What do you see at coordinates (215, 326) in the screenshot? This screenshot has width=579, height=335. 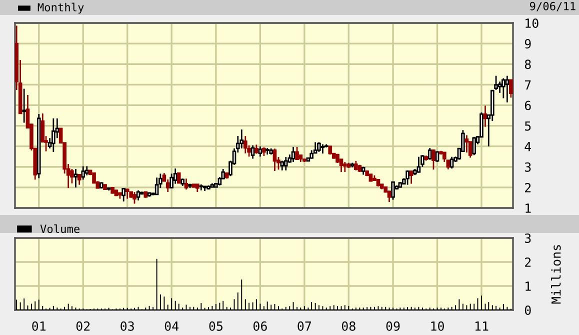 I see `x-tick-label: 05` at bounding box center [215, 326].